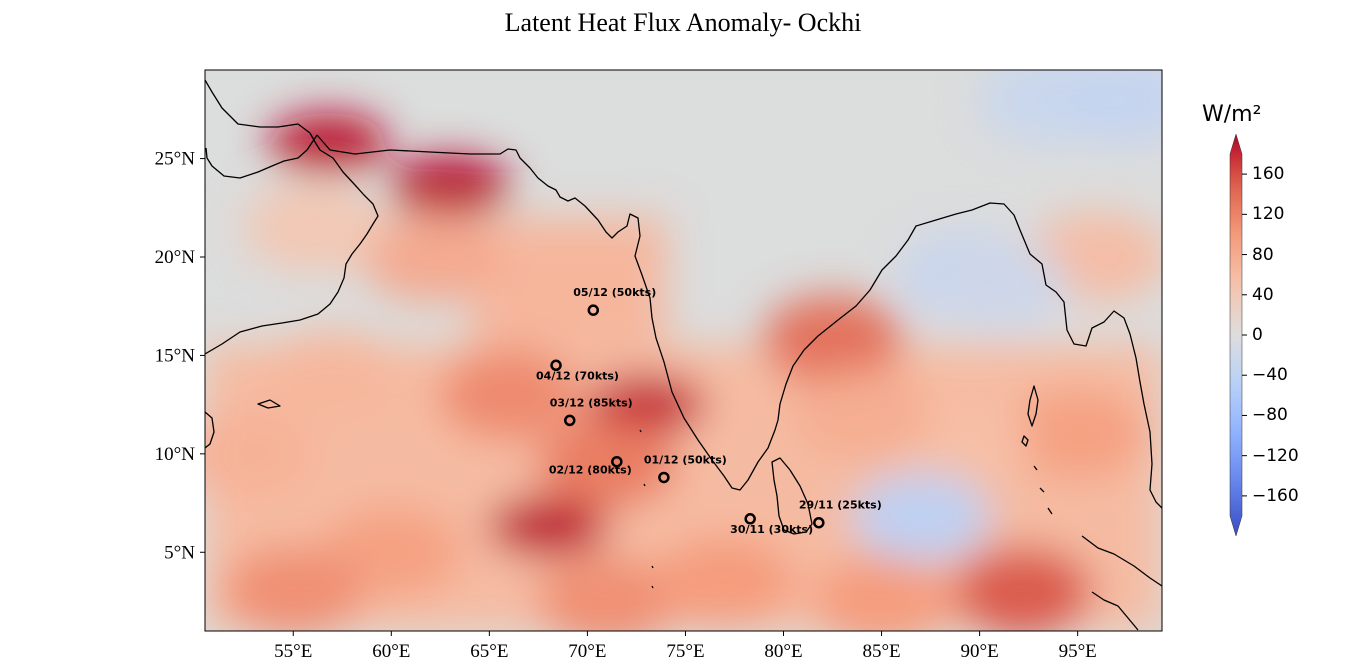  What do you see at coordinates (840, 505) in the screenshot?
I see `track-point-label: 29/11 (25kts)` at bounding box center [840, 505].